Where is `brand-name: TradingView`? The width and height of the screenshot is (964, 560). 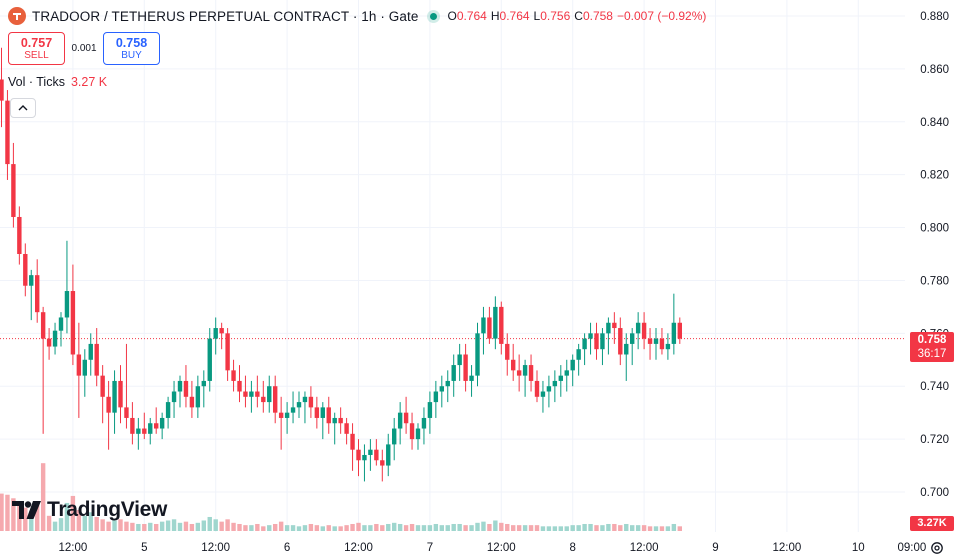
brand-name: TradingView is located at coordinates (107, 509).